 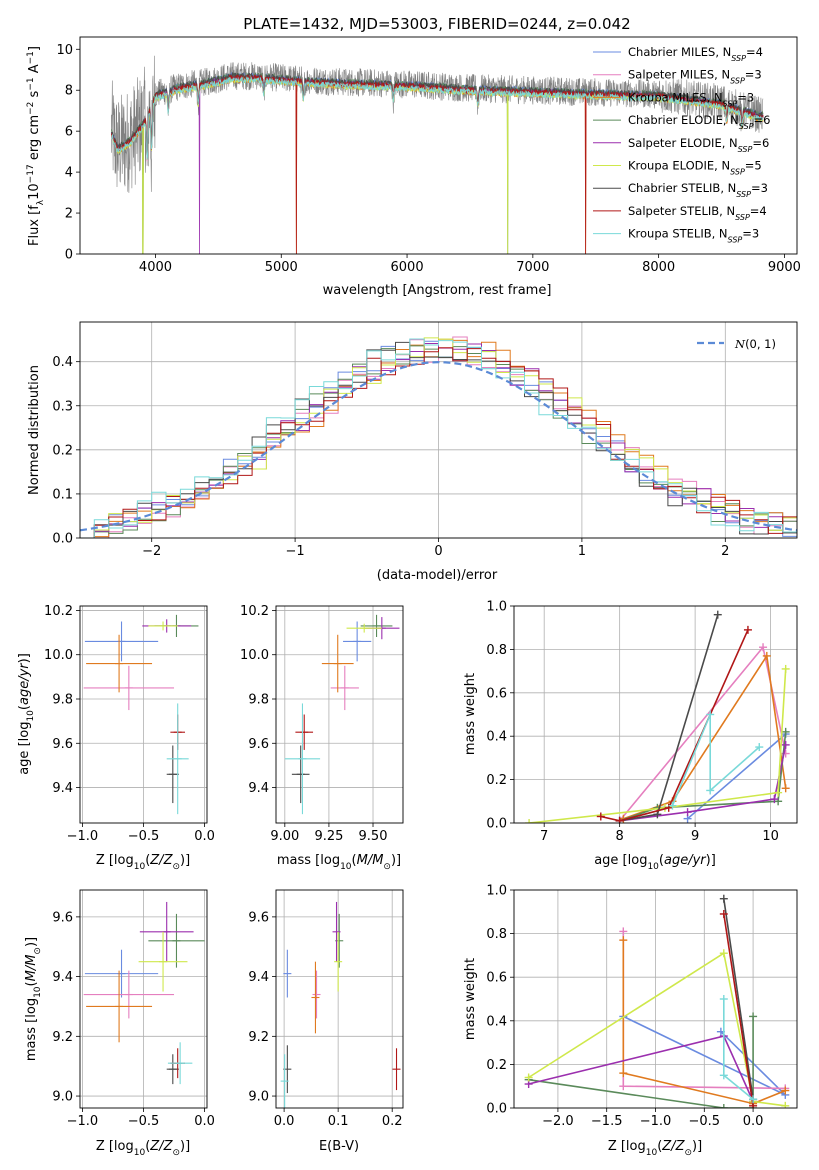 What do you see at coordinates (558, 1121) in the screenshot?
I see `x-tick-label: −2.0` at bounding box center [558, 1121].